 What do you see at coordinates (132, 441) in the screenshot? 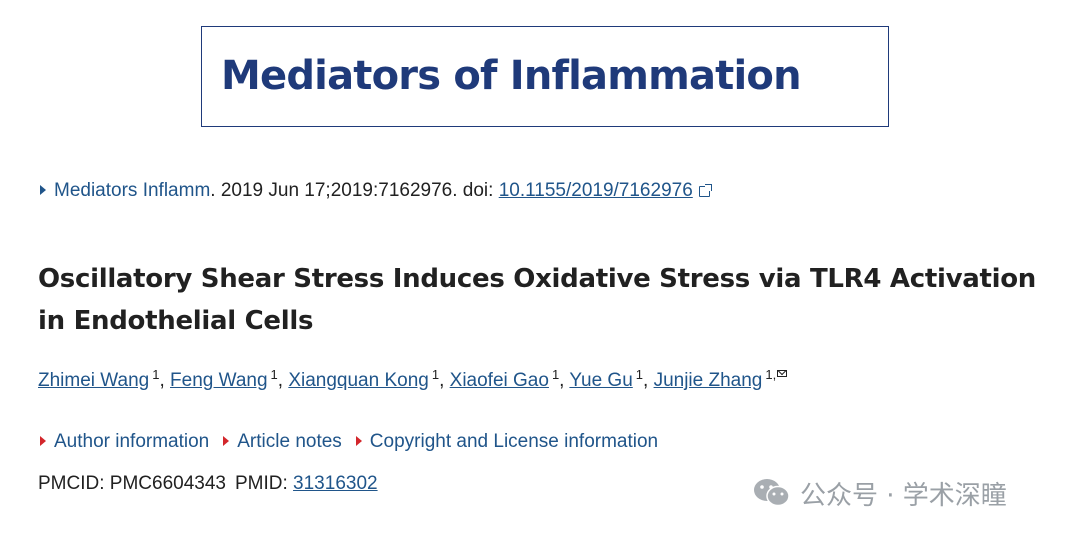
I see `author-information-link: Author information` at bounding box center [132, 441].